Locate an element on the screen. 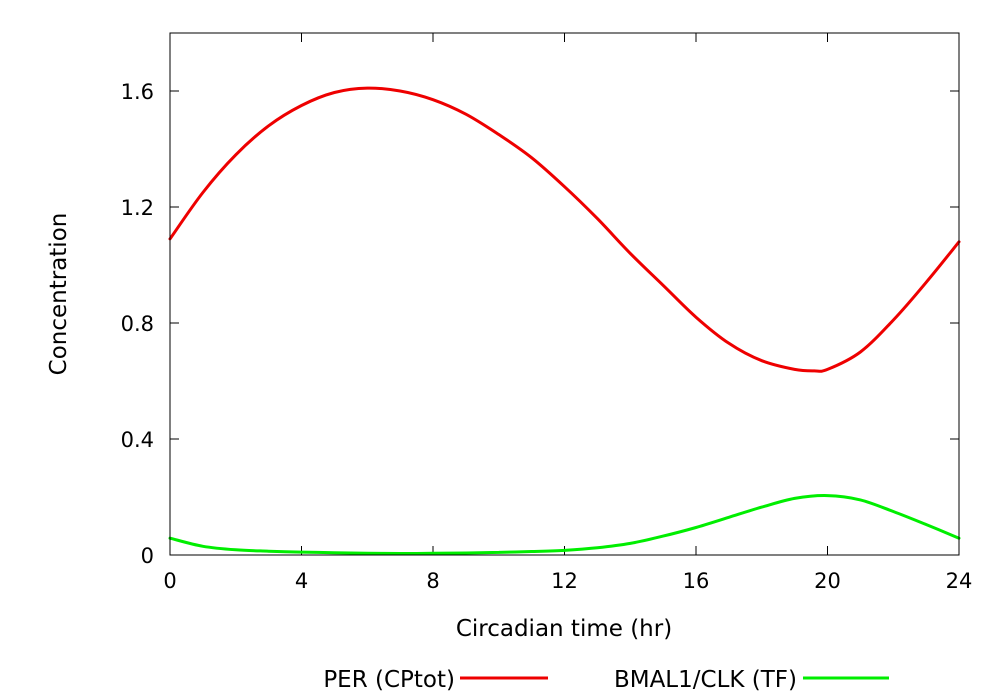 This screenshot has height=700, width=1000. y-tick-label: 1.2 is located at coordinates (137, 208).